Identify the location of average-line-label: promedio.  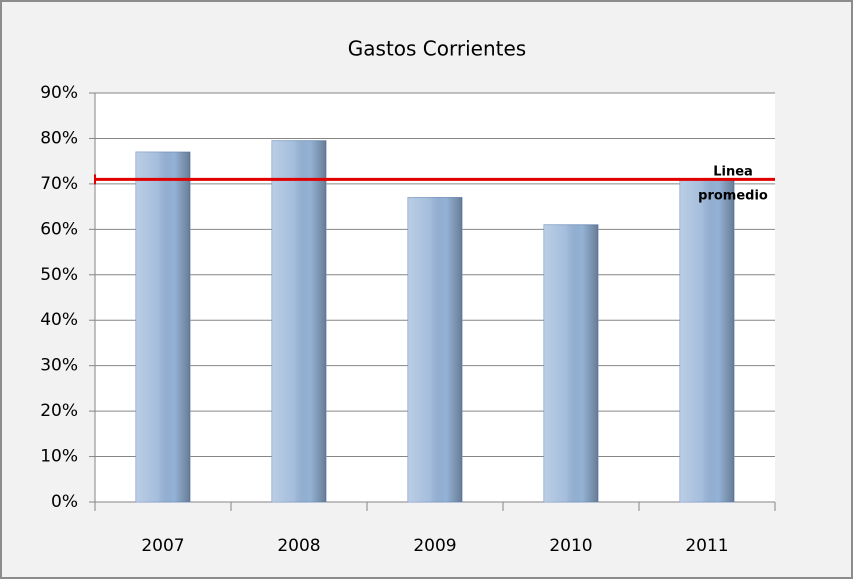
(733, 196).